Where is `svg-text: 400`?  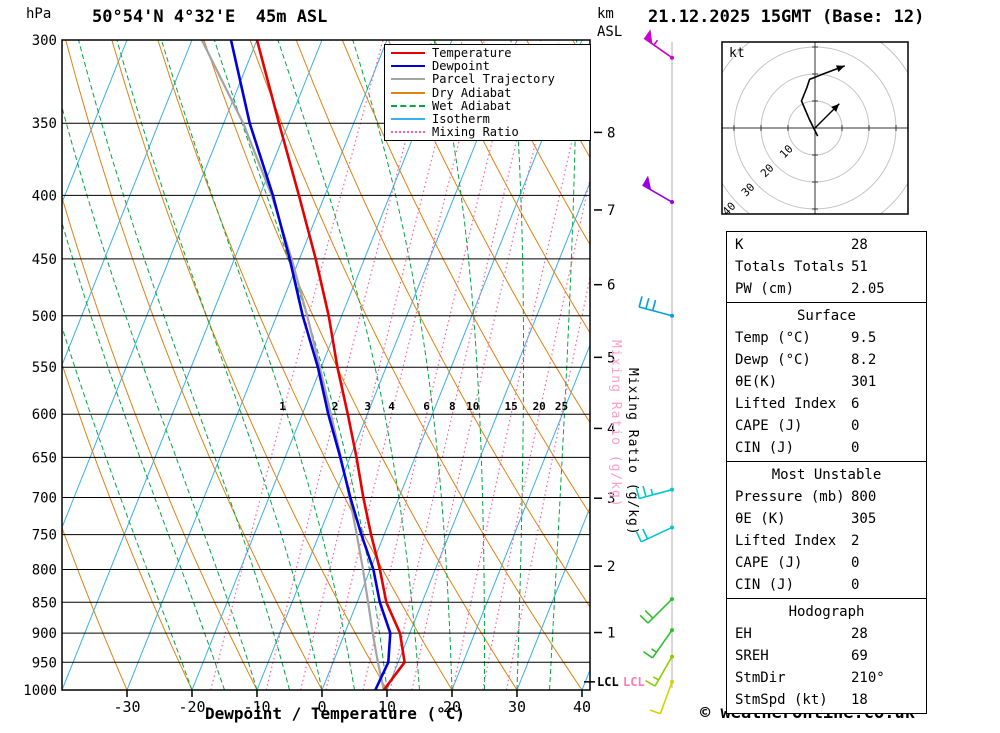
svg-text: 400 is located at coordinates (44, 196).